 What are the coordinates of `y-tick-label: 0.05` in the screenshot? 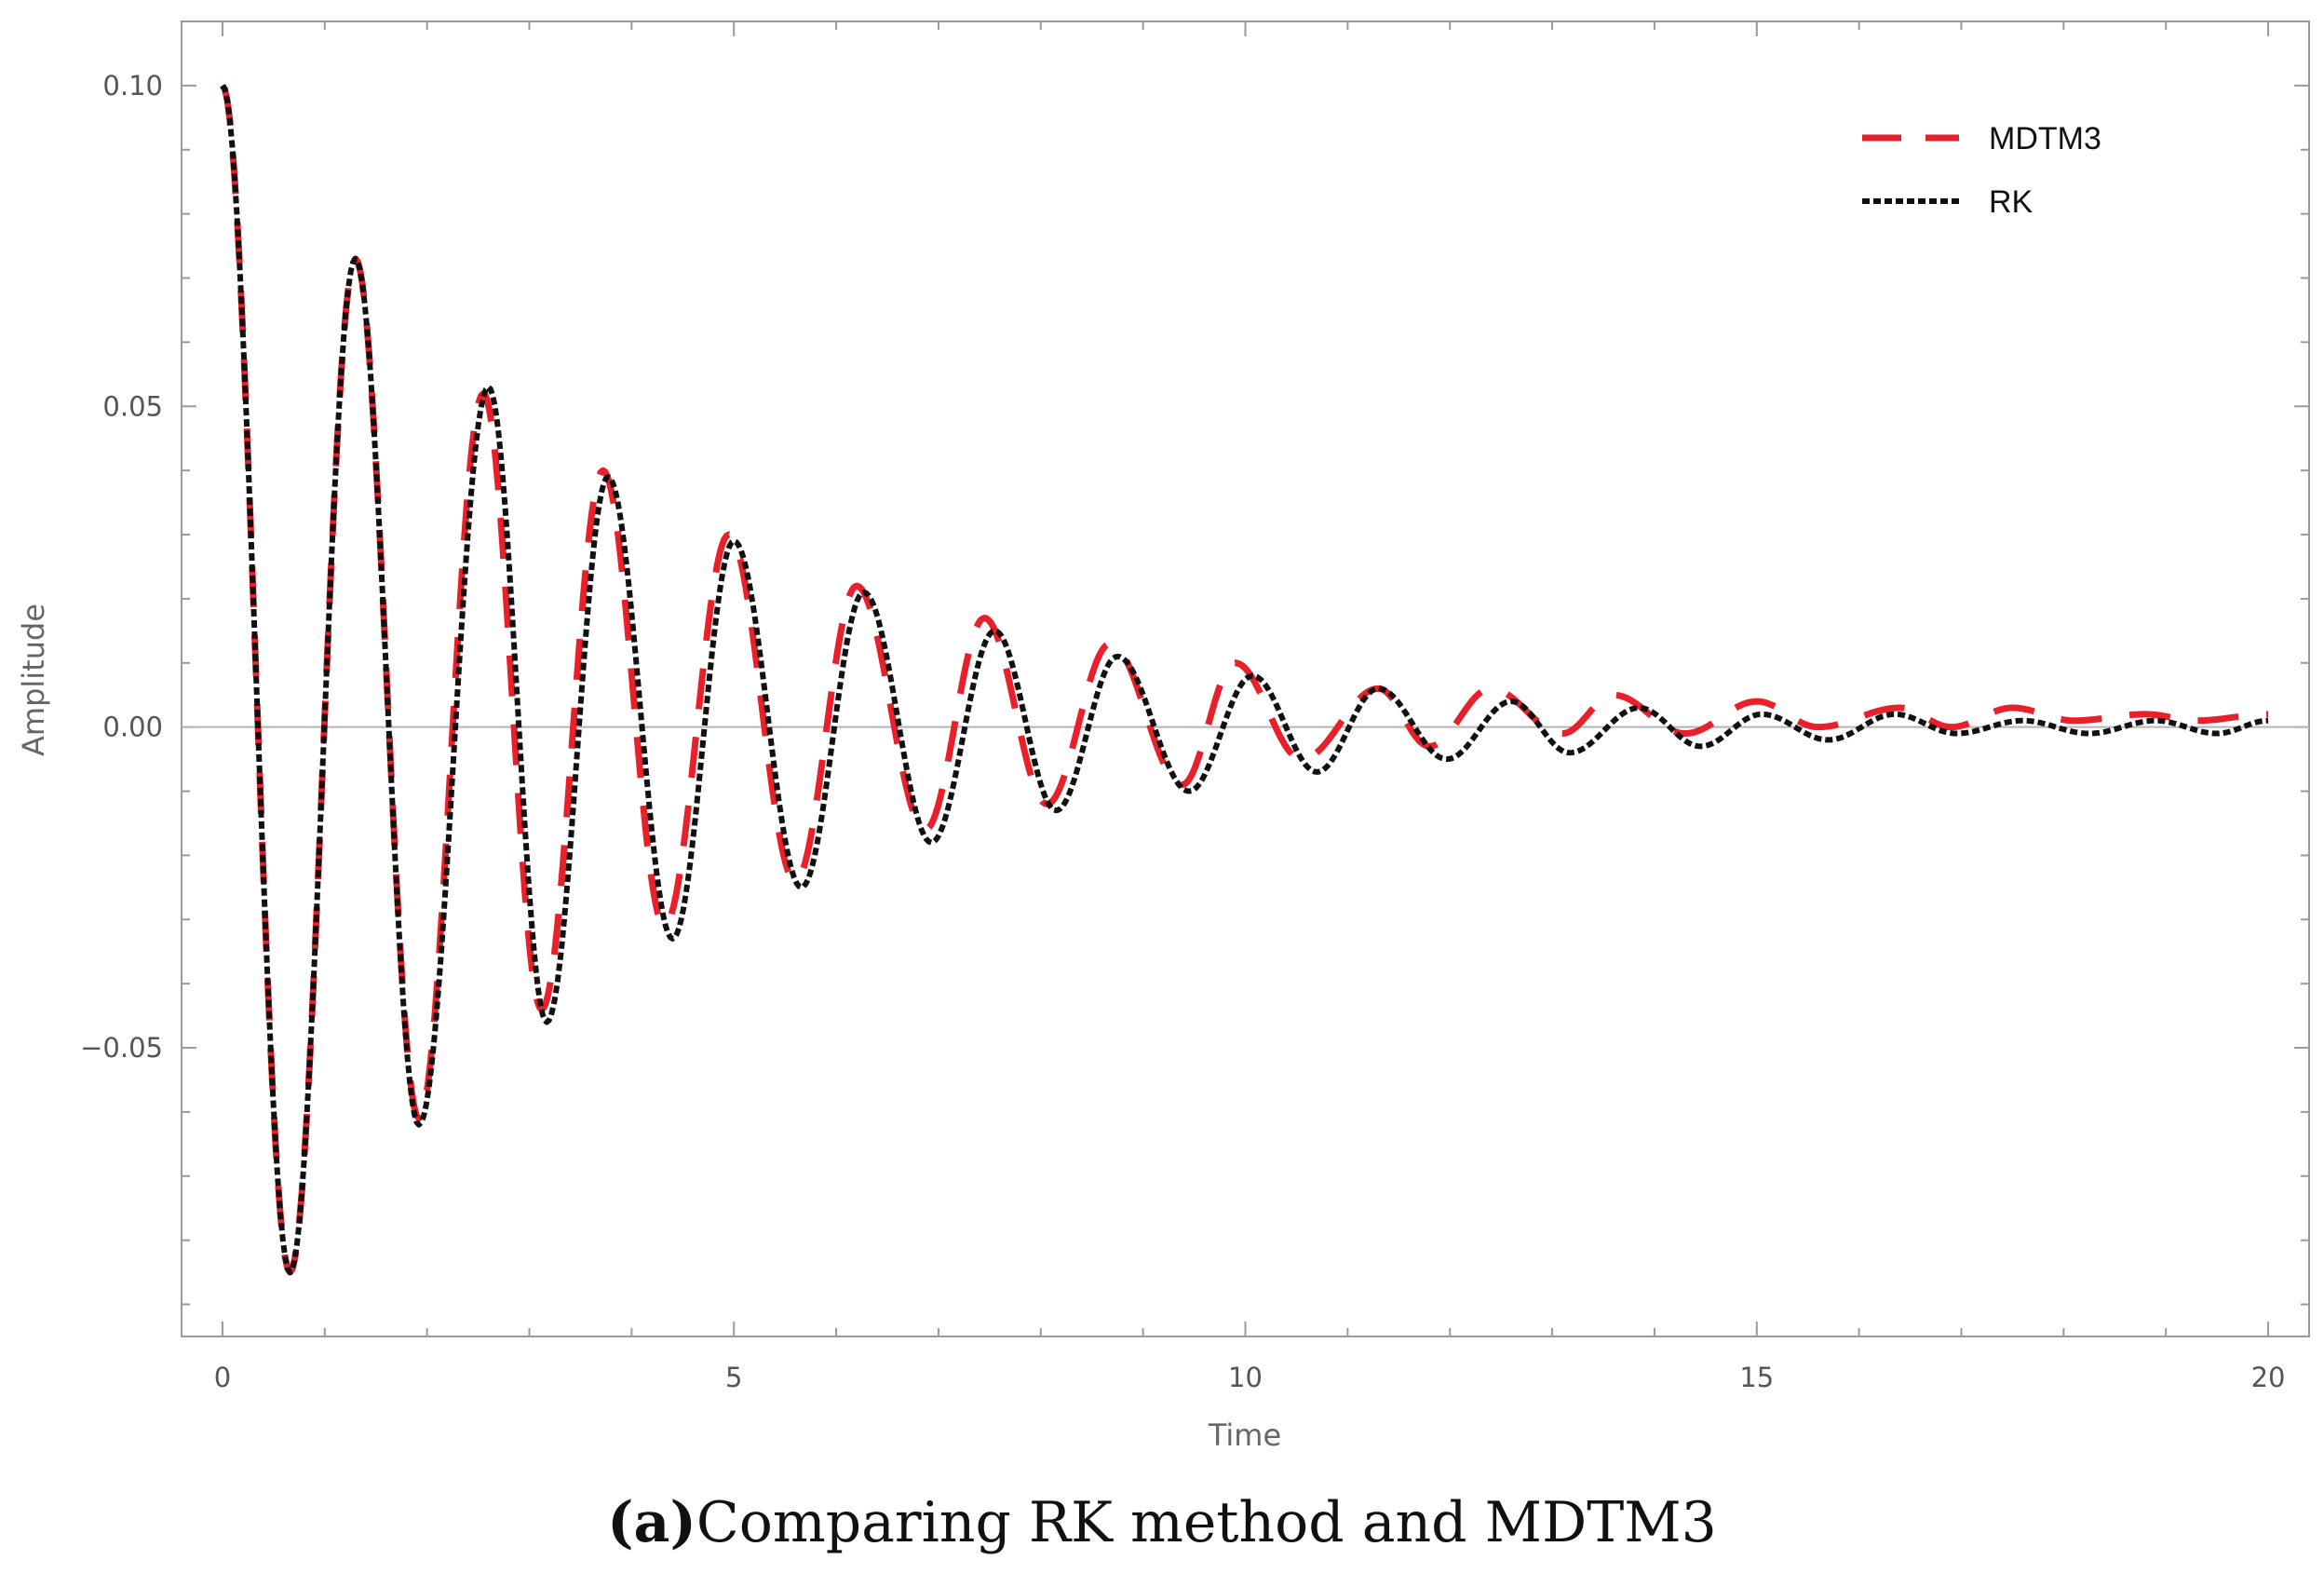 It's located at (132, 406).